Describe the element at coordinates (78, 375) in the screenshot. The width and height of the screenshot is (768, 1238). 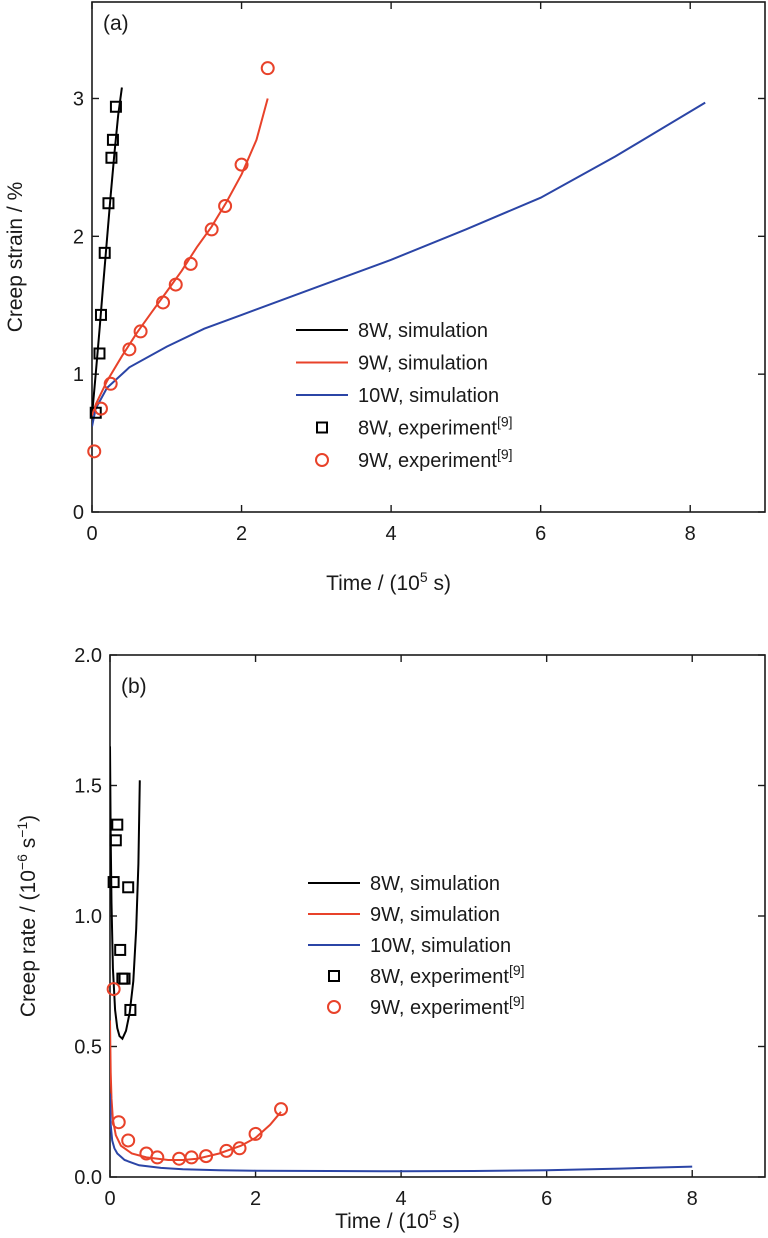
I see `y-tick-label: 1` at that location.